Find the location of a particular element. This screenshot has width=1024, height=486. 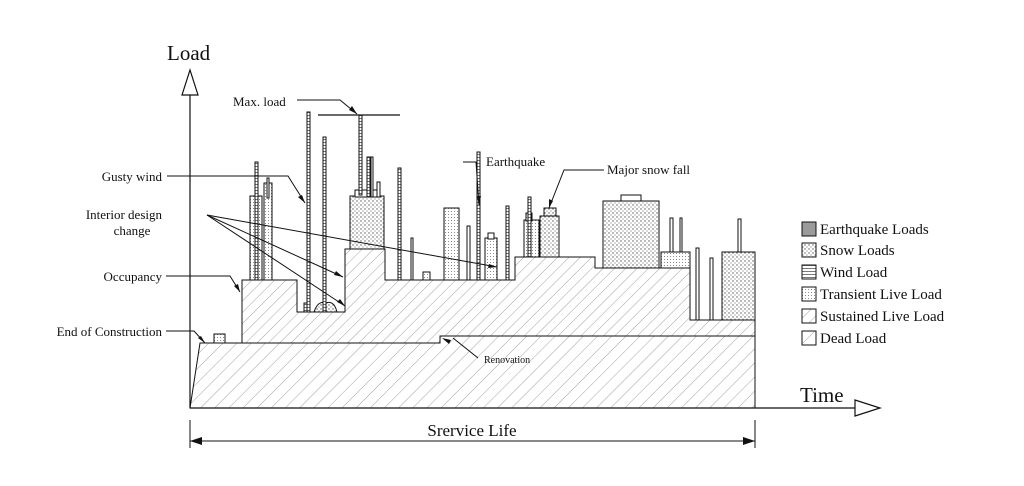

legend-label-snow: Snow Loads is located at coordinates (857, 251).